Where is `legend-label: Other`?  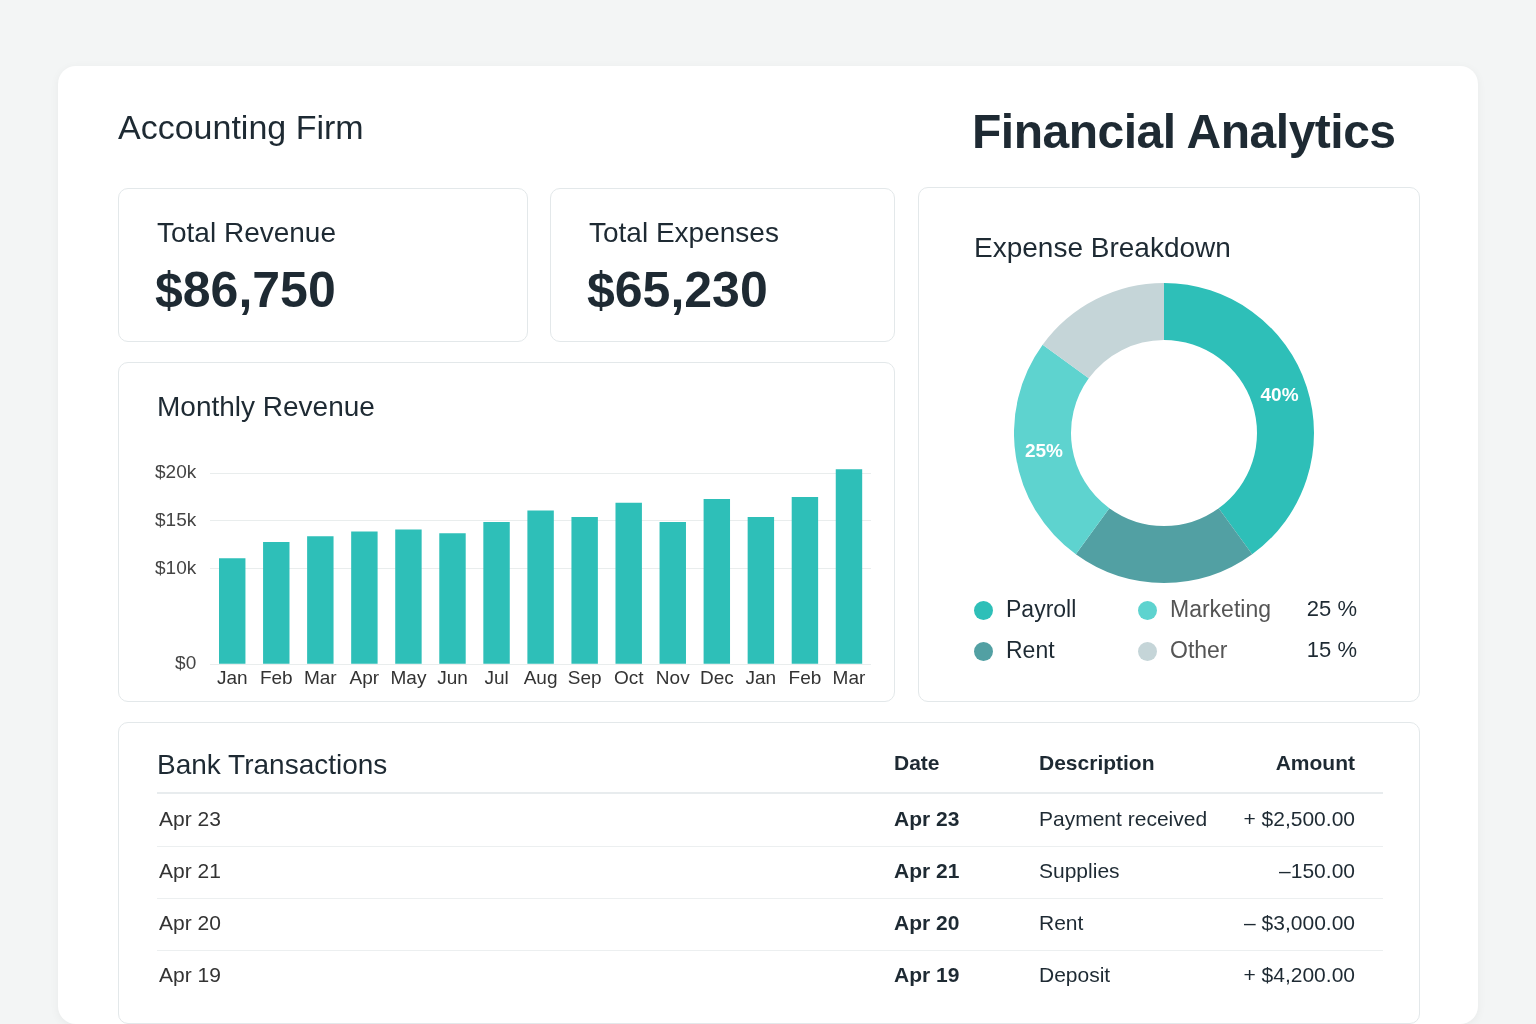
legend-label: Other is located at coordinates (1199, 650).